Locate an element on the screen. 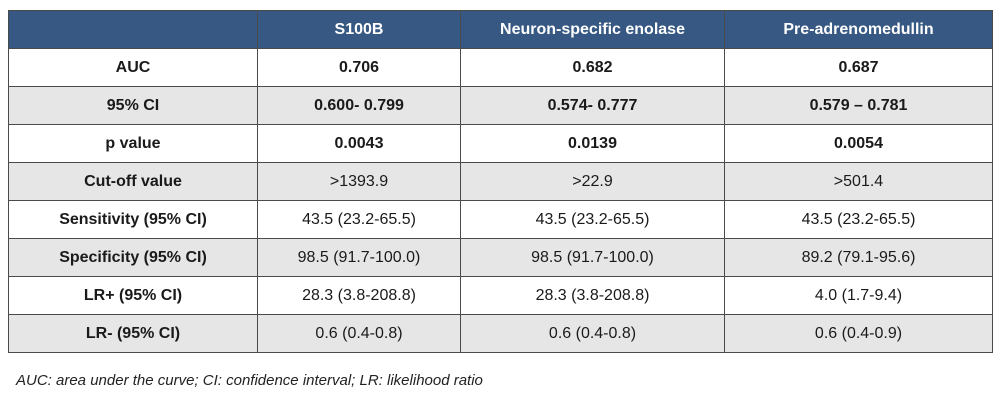 This screenshot has height=402, width=1000. header-cell-pre-adrenomedullin: Pre-adrenomedullin is located at coordinates (858, 29).